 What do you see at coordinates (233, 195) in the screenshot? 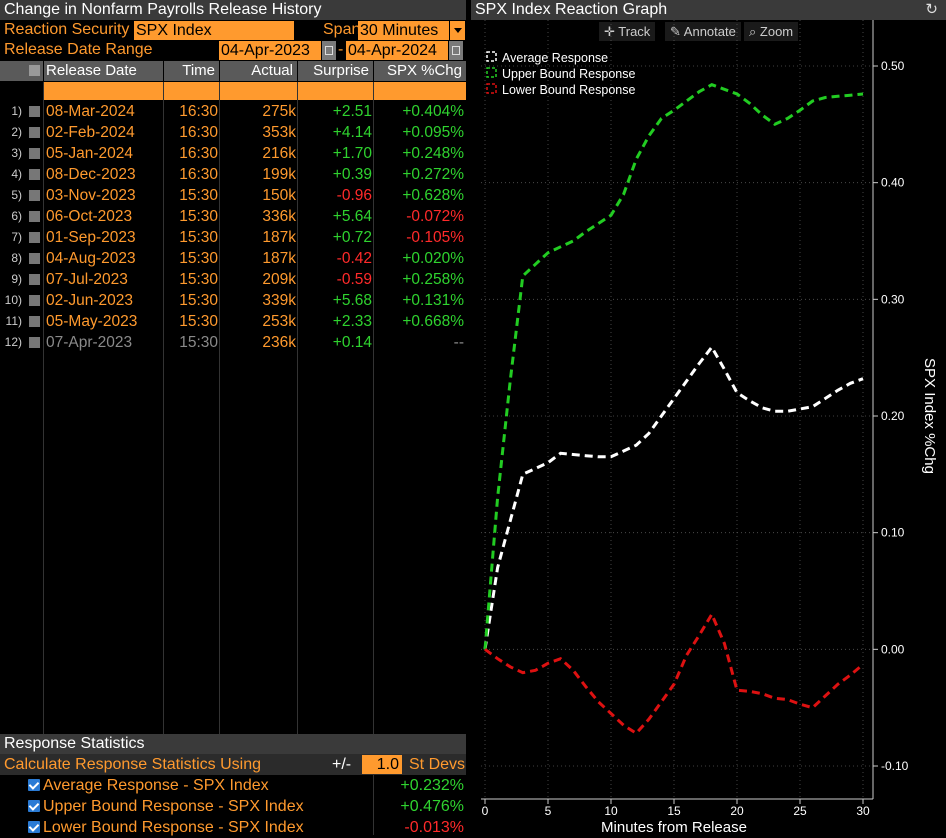
I see `table-row: 5) 03-Nov-2023 15:30 150k -0.96 +0.628%` at bounding box center [233, 195].